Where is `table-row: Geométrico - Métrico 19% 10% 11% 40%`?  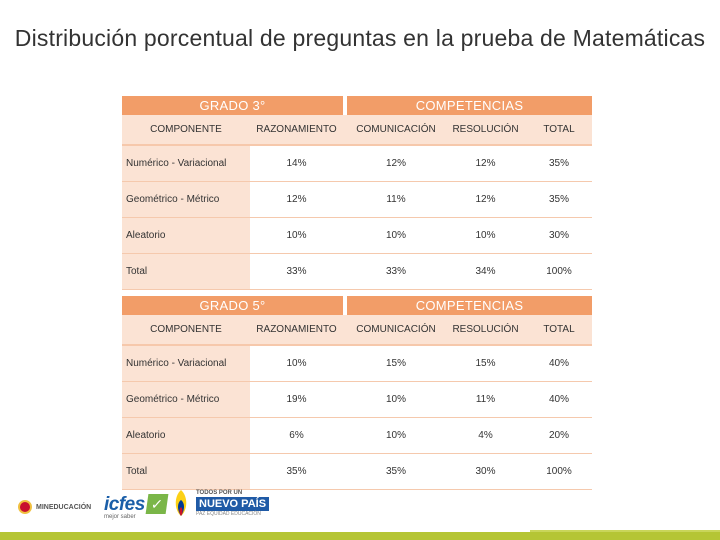 table-row: Geométrico - Métrico 19% 10% 11% 40% is located at coordinates (357, 399).